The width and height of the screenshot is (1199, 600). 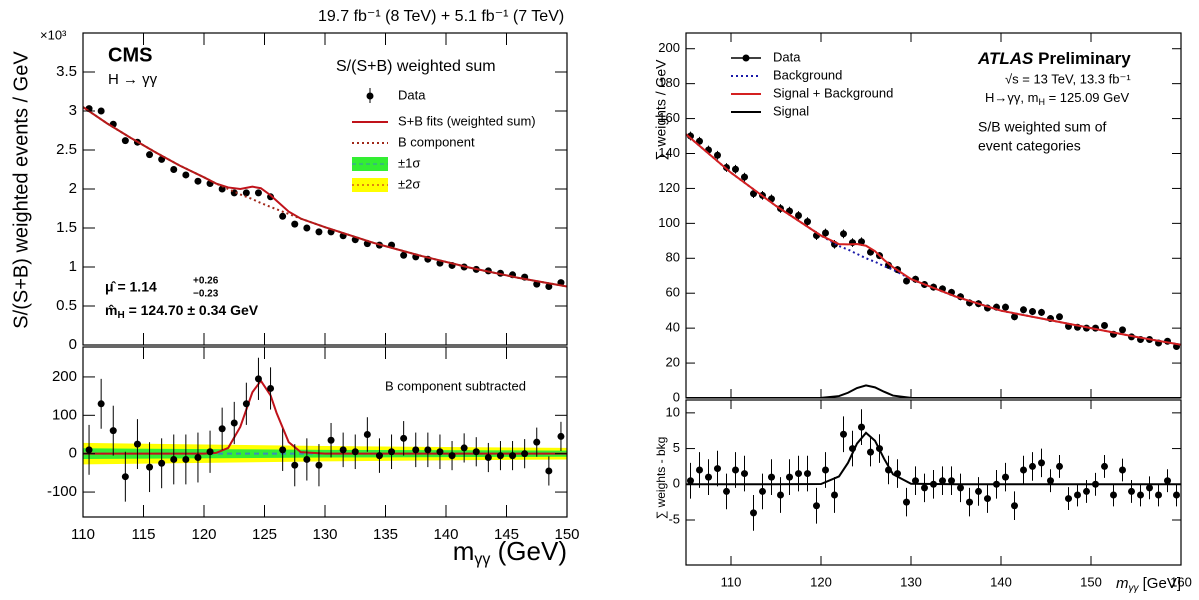 What do you see at coordinates (144, 534) in the screenshot?
I see `x-tick-label: 115` at bounding box center [144, 534].